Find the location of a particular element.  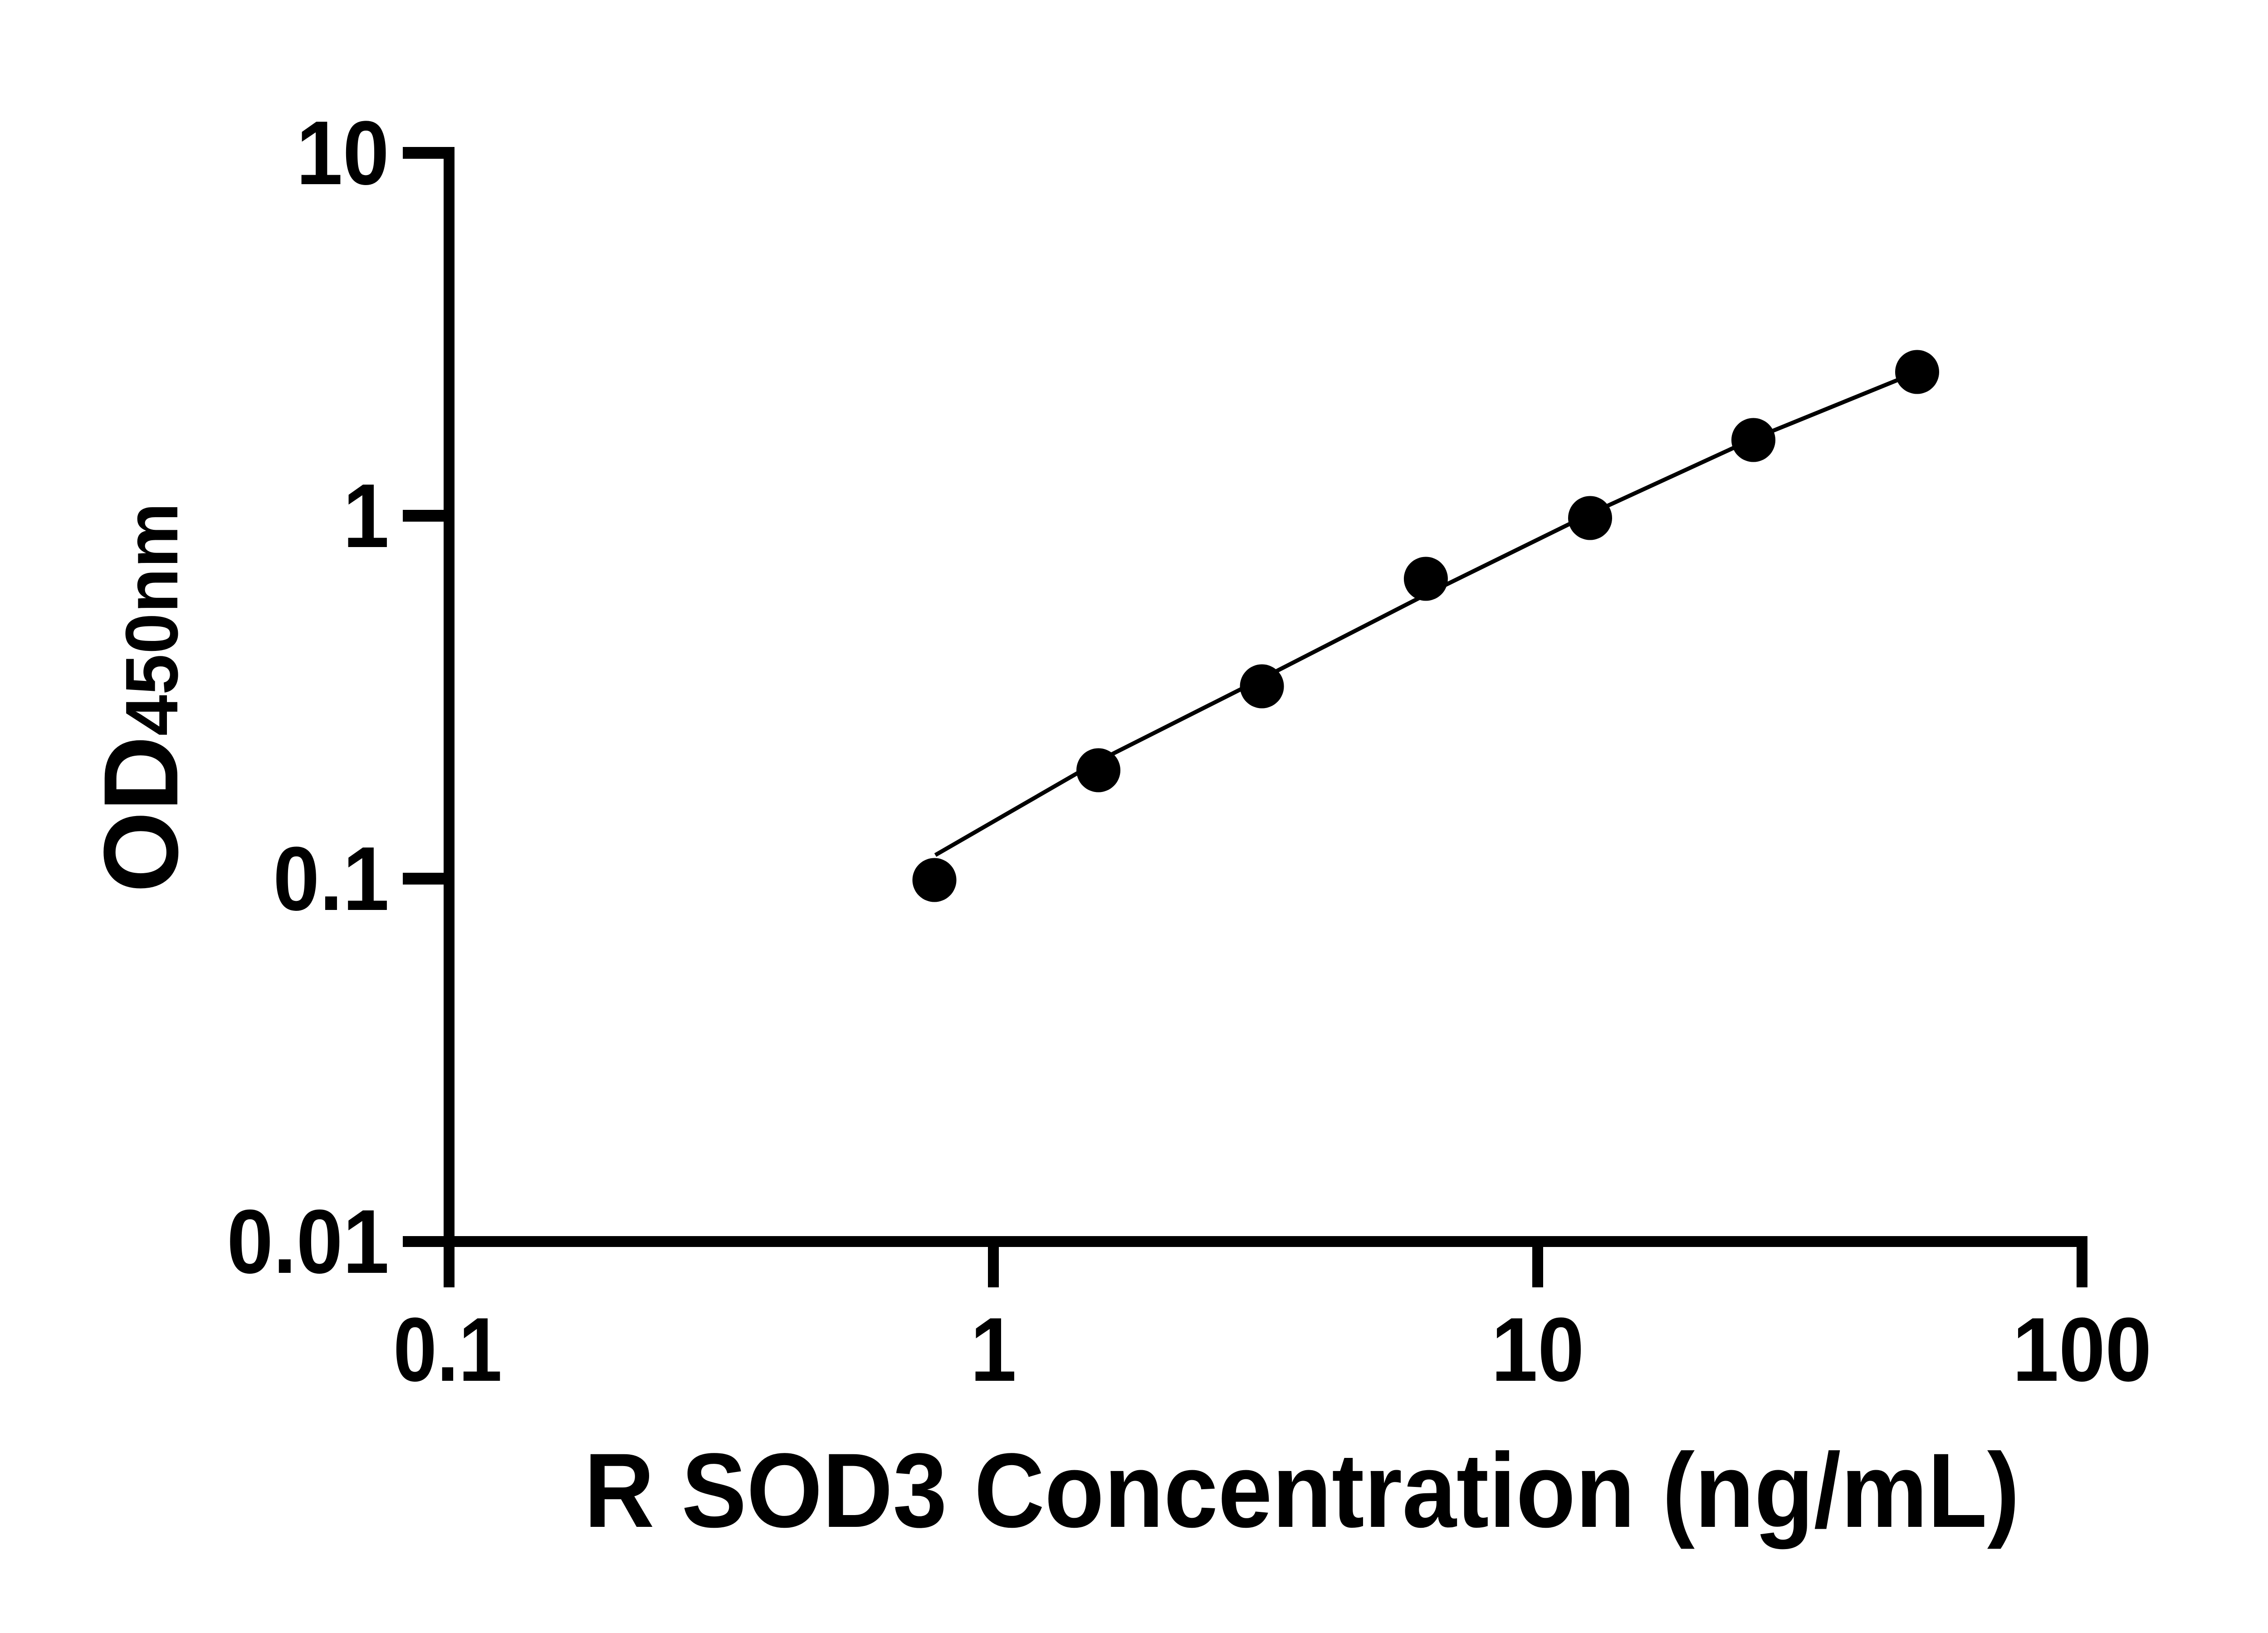

svg-text: OD450nm is located at coordinates (141, 698).